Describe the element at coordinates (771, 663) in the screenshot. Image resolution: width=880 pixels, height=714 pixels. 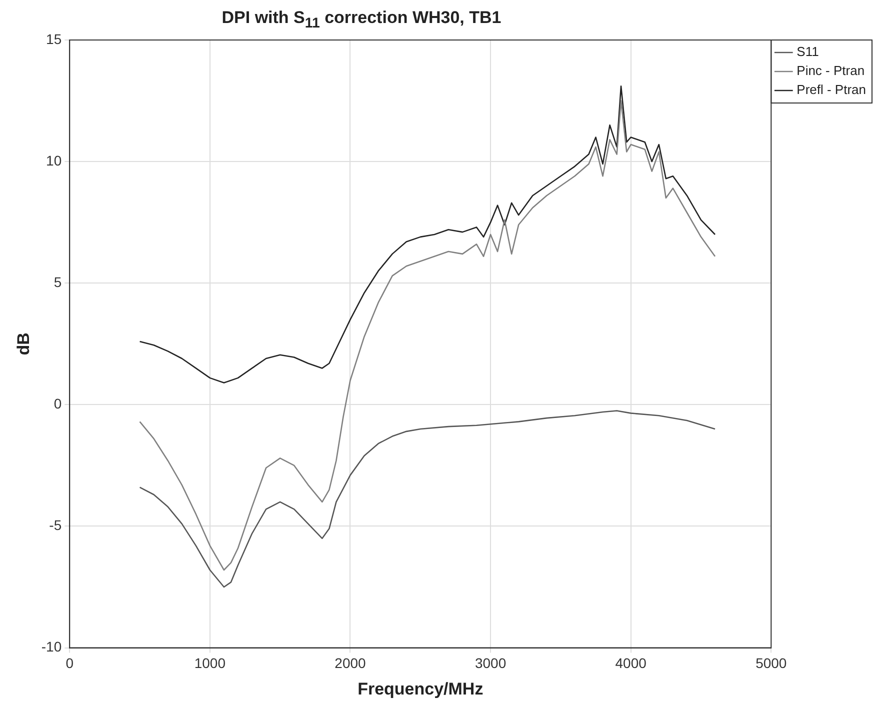
I see `x-tick-label: 5000` at that location.